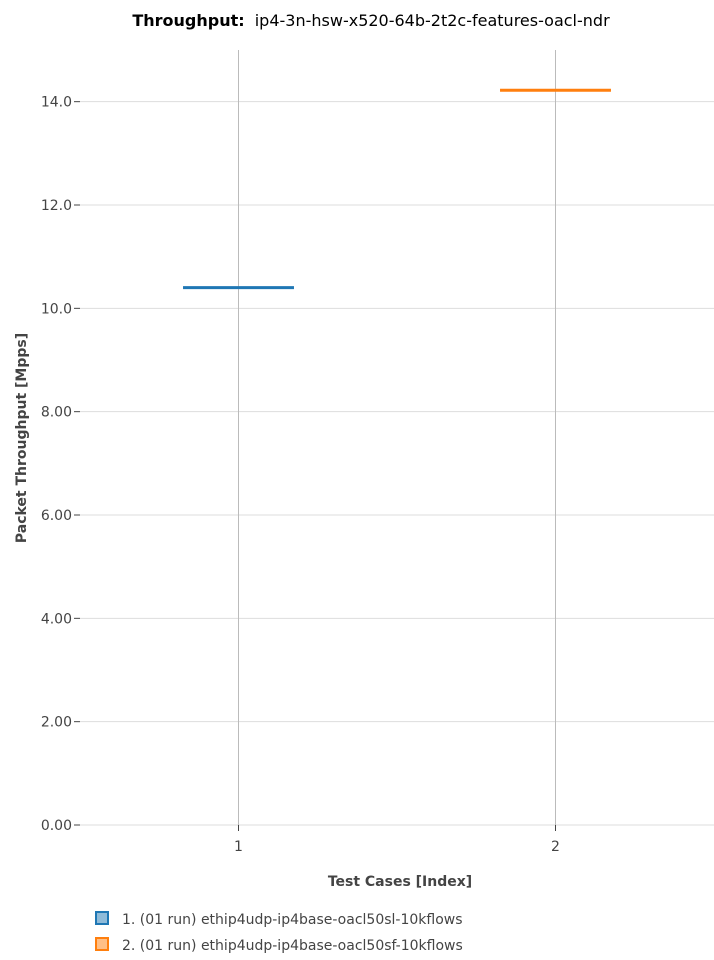 The width and height of the screenshot is (714, 960). What do you see at coordinates (56, 206) in the screenshot?
I see `y-tick-label: 12.0` at bounding box center [56, 206].